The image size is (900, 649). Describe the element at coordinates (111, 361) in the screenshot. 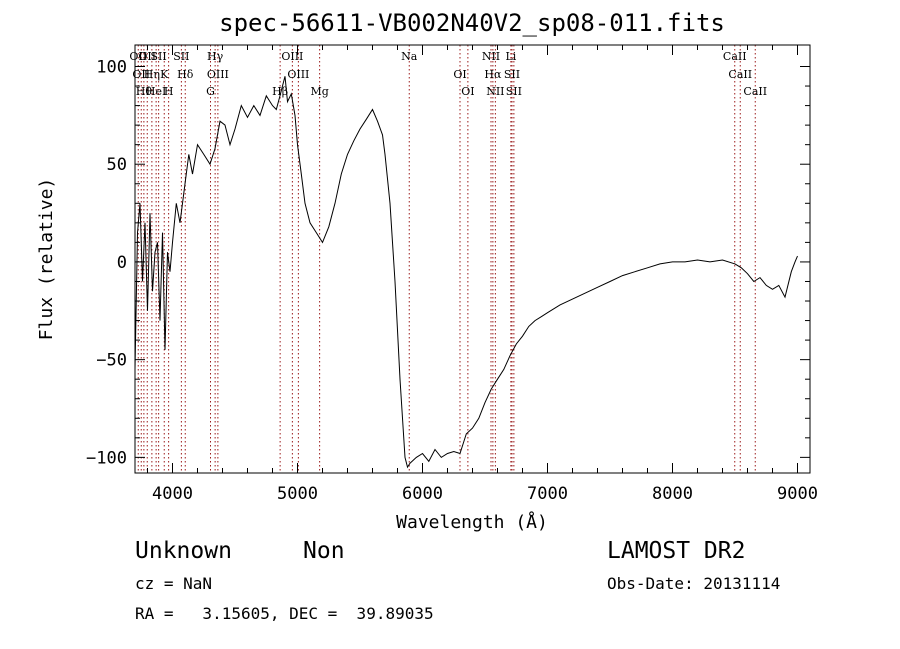

I see `y-tick-label: −50` at that location.